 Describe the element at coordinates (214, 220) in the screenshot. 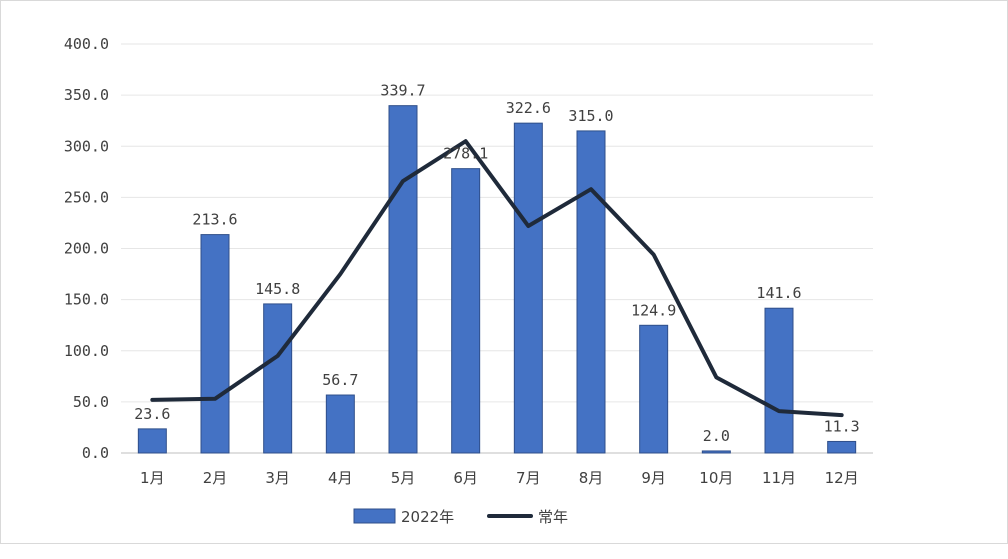

I see `bar-data-label: 213.6` at that location.